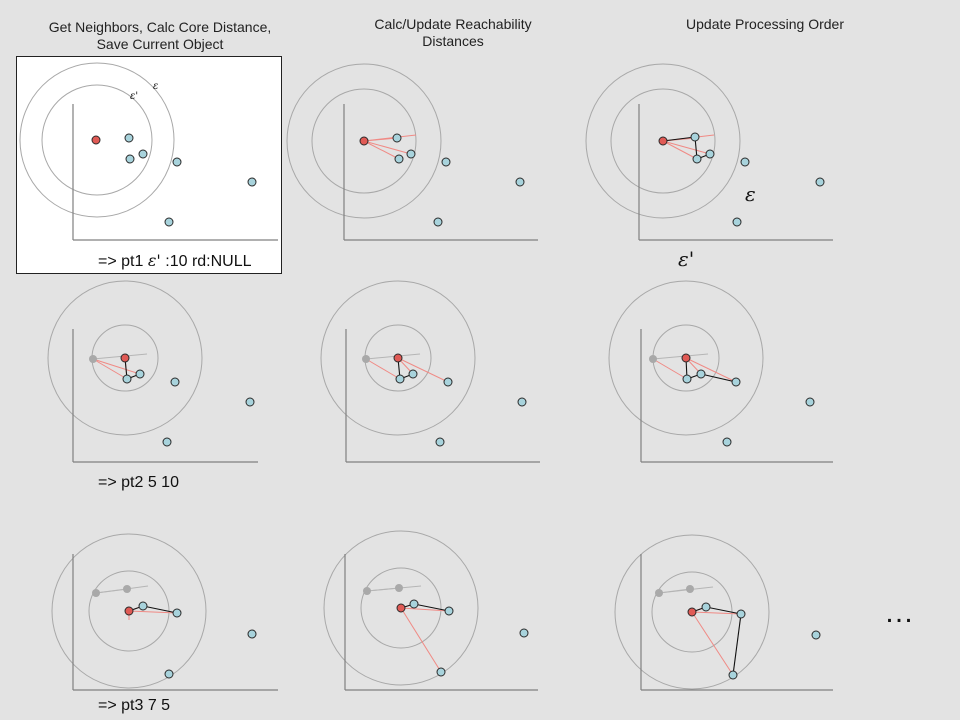 This screenshot has width=960, height=720. What do you see at coordinates (123, 261) in the screenshot?
I see `row-label-1-prefix: => pt1` at bounding box center [123, 261].